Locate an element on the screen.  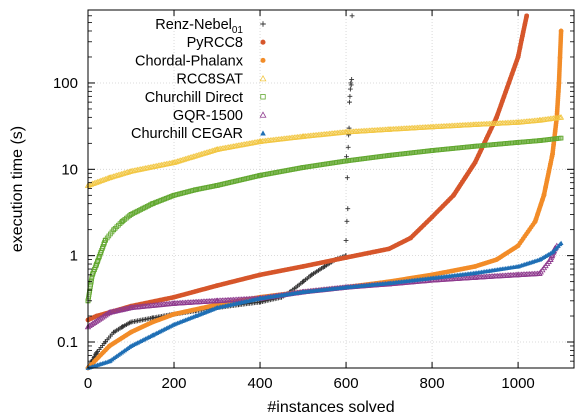
legend-item: Churchill Direct is located at coordinates (205, 98).